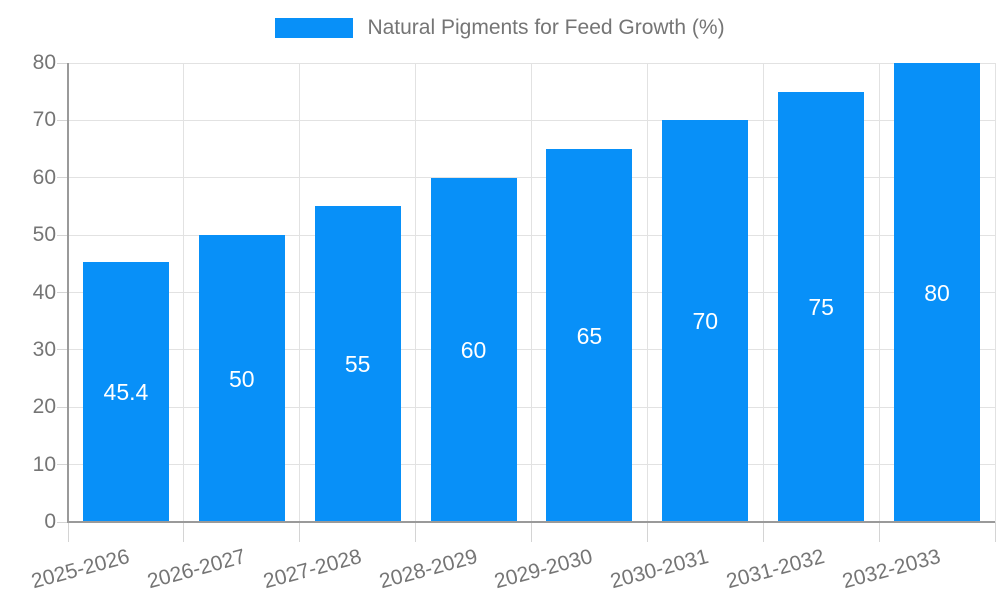  Describe the element at coordinates (44, 349) in the screenshot. I see `y-axis-tick-label: 30` at that location.